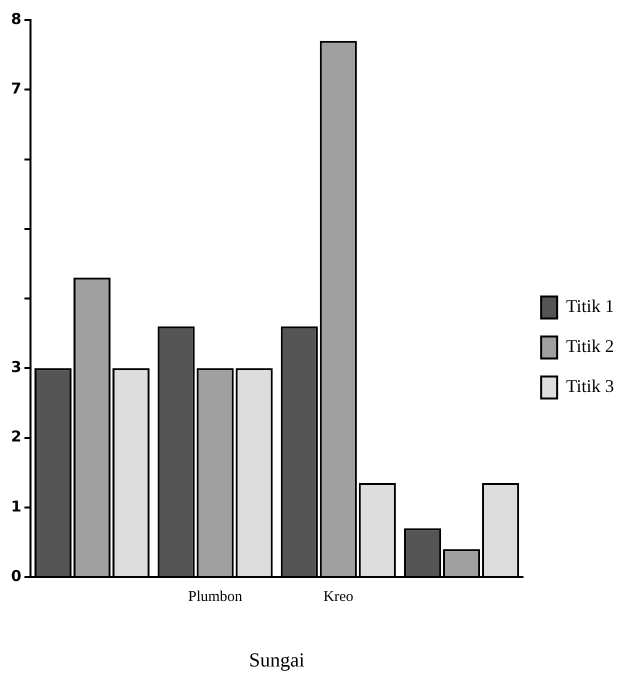 This screenshot has height=685, width=642. What do you see at coordinates (16, 89) in the screenshot?
I see `y-tick-label: 7` at bounding box center [16, 89].